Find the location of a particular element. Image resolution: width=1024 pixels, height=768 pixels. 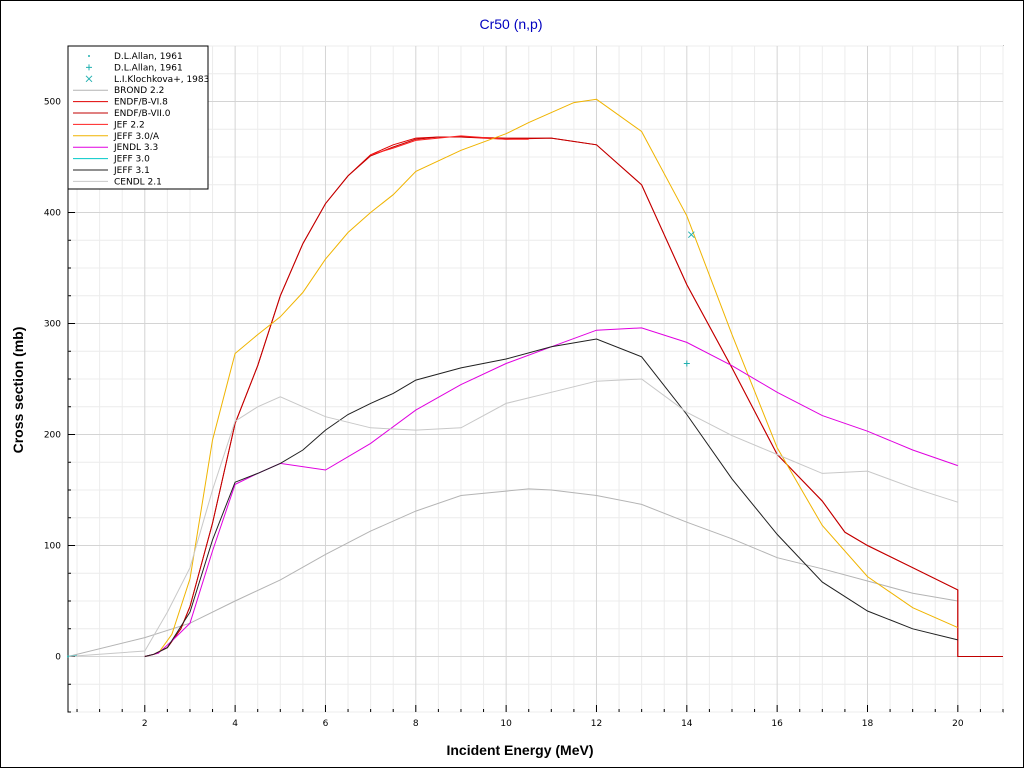

legend-entry-label: BROND 2.2 is located at coordinates (139, 91).